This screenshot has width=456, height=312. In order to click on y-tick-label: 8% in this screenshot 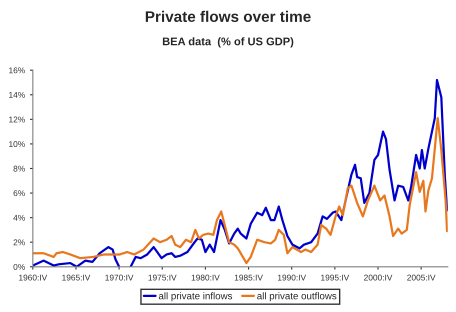, I will do `click(19, 169)`.